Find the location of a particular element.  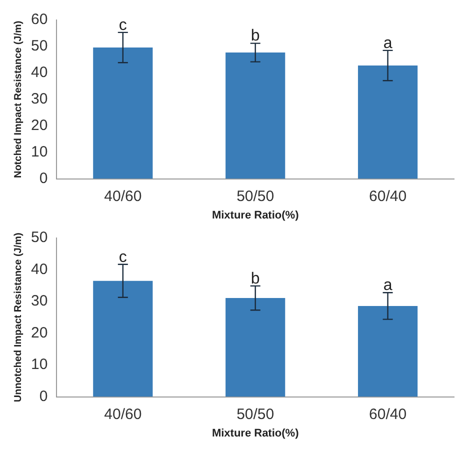

y-axis-title: Notched Impact Resistance (J/m) is located at coordinates (18, 99).